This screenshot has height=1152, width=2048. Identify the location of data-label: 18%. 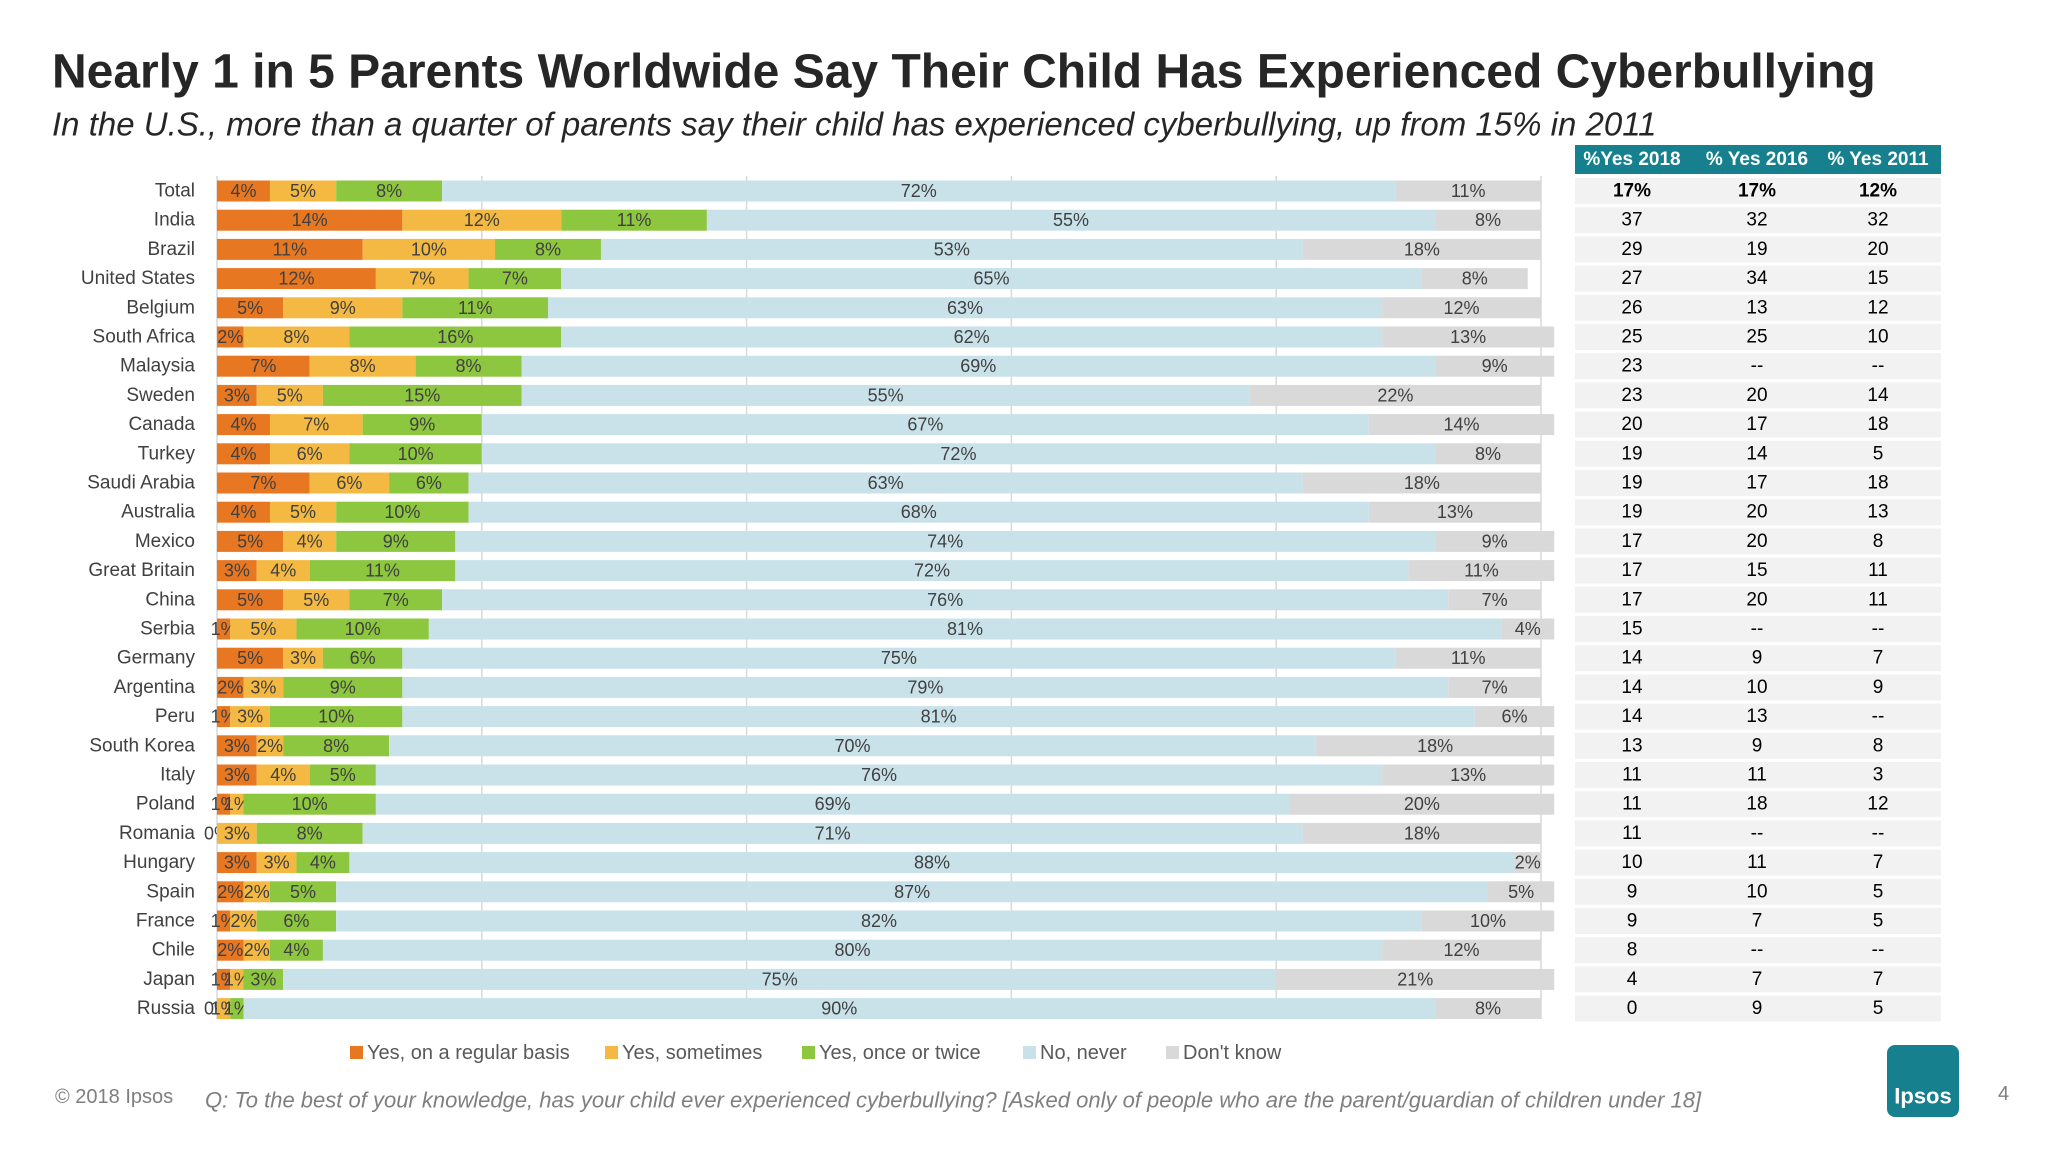
(1422, 249).